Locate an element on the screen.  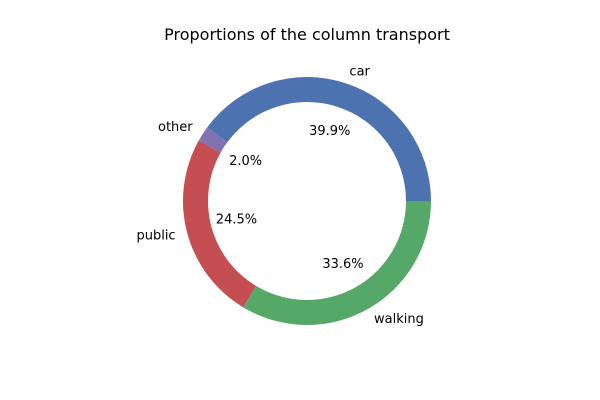
donut-slice-public is located at coordinates (220, 224).